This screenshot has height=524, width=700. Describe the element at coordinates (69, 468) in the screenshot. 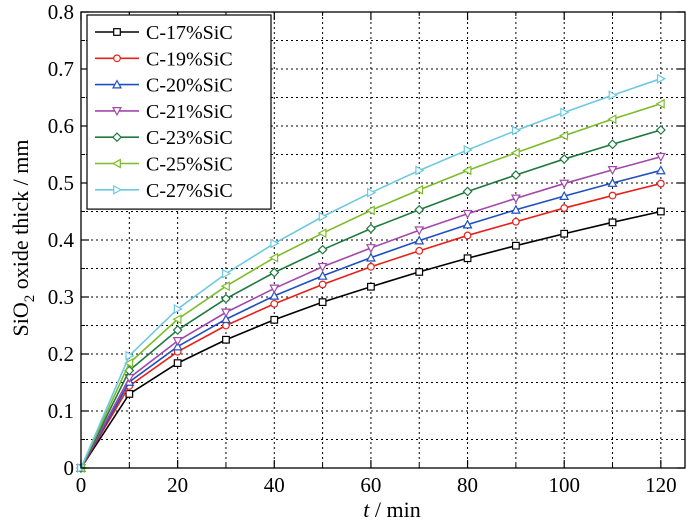

I see `y-tick-label: 0` at that location.